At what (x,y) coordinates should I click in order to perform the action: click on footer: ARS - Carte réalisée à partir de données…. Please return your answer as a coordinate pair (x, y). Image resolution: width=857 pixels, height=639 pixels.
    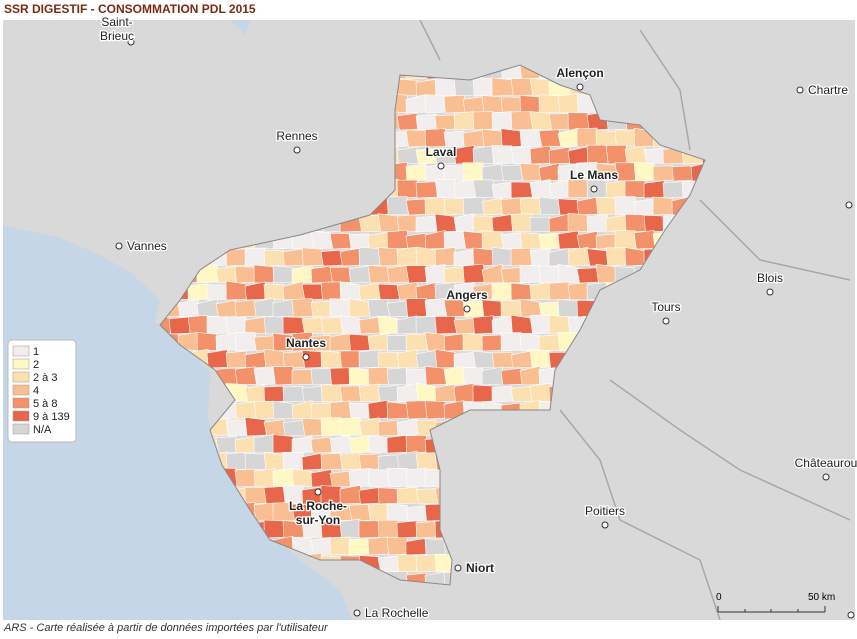
    Looking at the image, I should click on (166, 628).